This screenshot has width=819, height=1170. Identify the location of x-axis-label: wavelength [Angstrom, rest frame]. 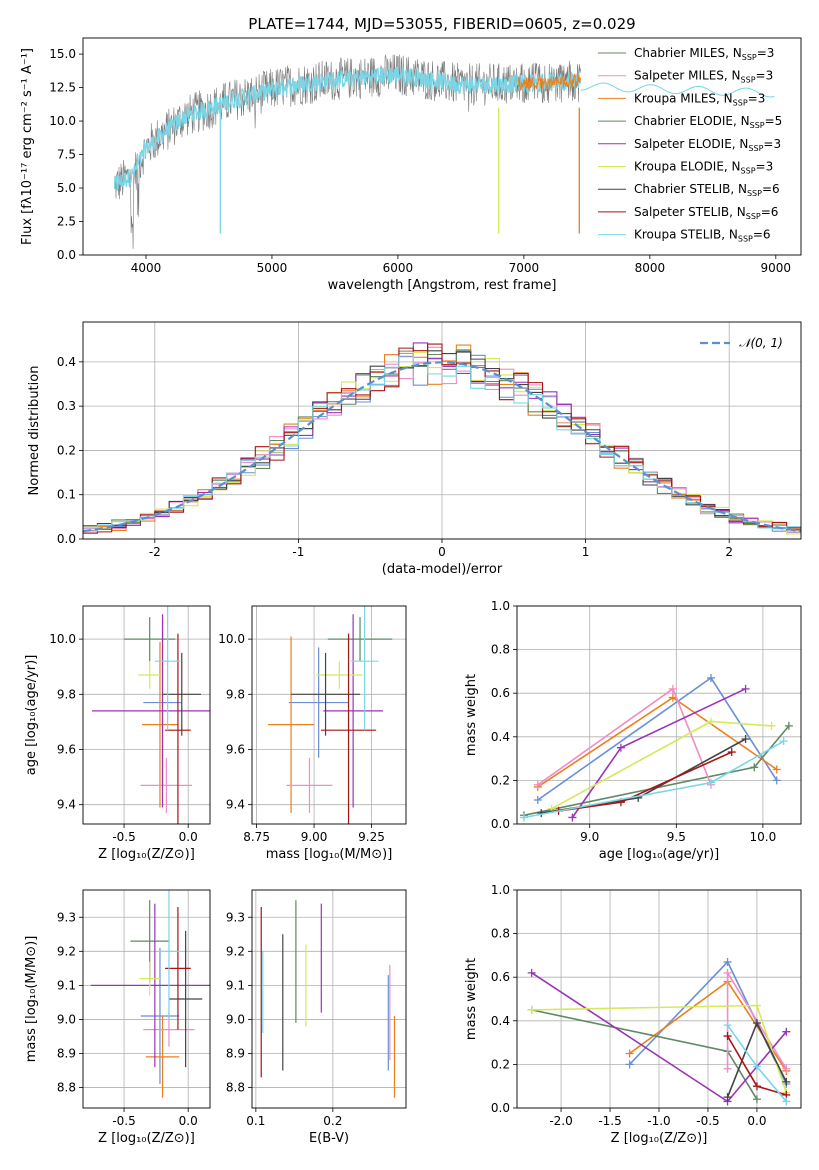
(442, 285).